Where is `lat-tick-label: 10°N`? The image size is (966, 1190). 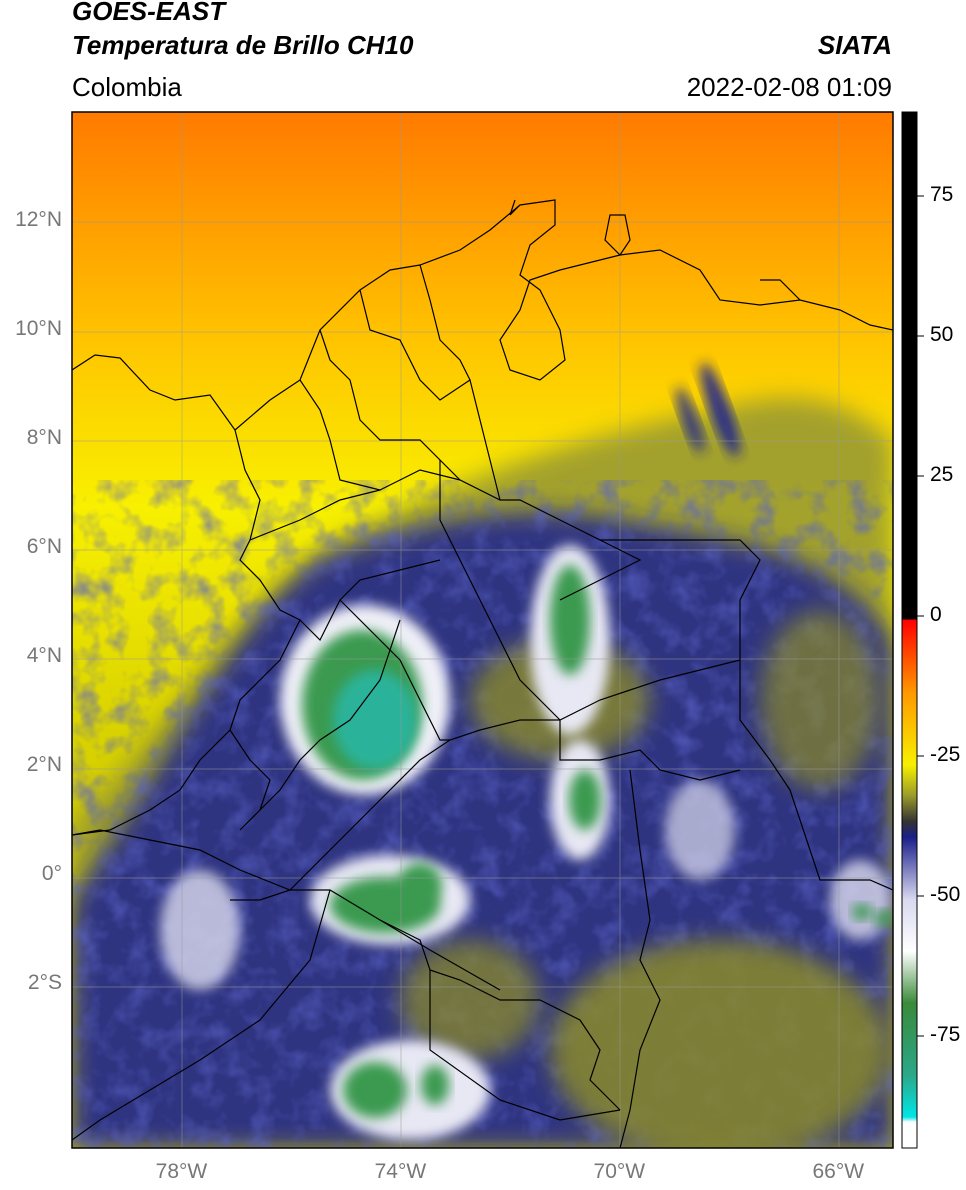 lat-tick-label: 10°N is located at coordinates (38, 329).